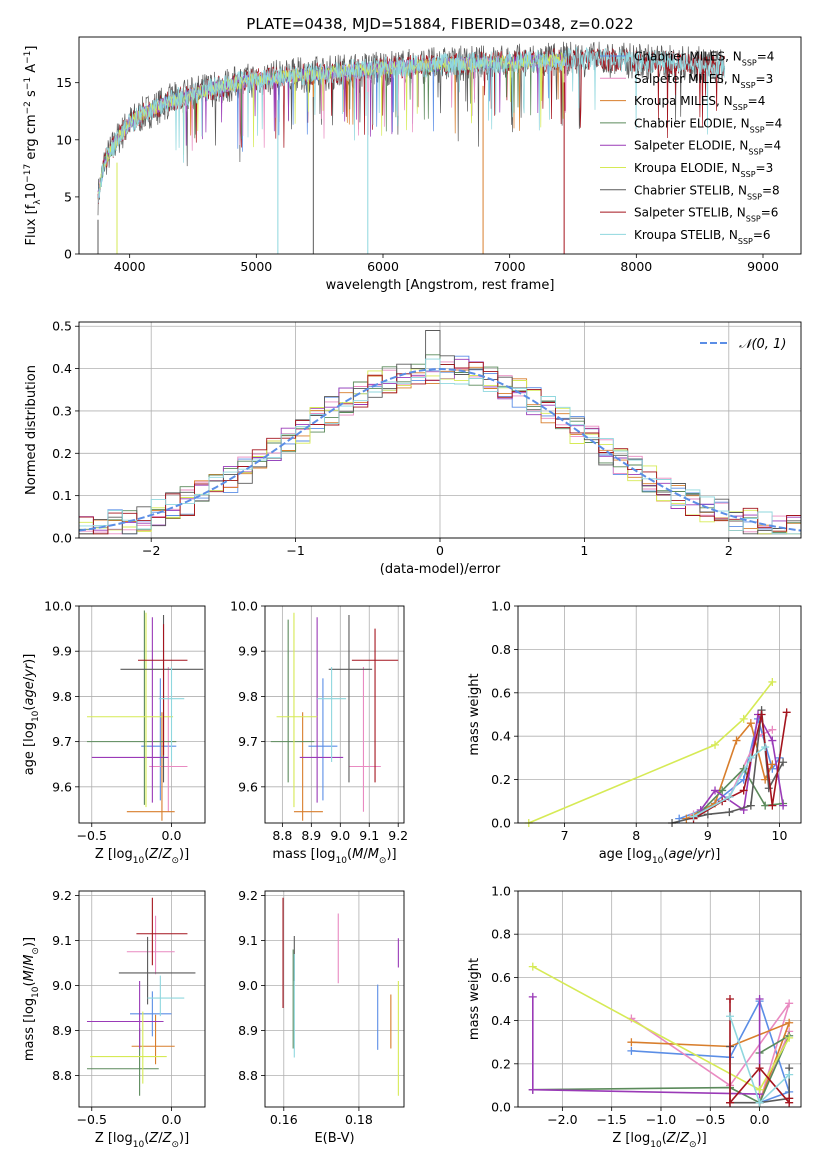 Image resolution: width=819 pixels, height=1170 pixels. What do you see at coordinates (631, 1050) in the screenshot?
I see `weight-marker-chabrier-miles` at bounding box center [631, 1050].